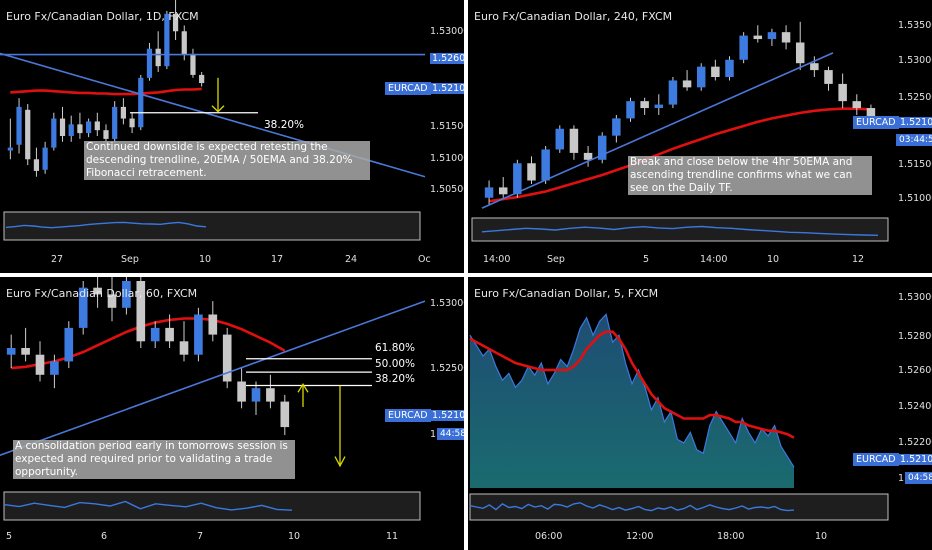  What do you see at coordinates (914, 140) in the screenshot?
I see `countdown-tag: 03:44:58` at bounding box center [914, 140].